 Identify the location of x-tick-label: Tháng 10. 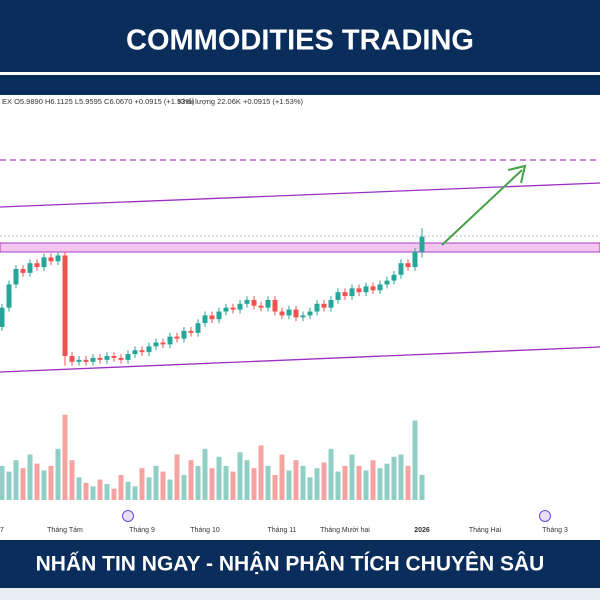
(205, 530).